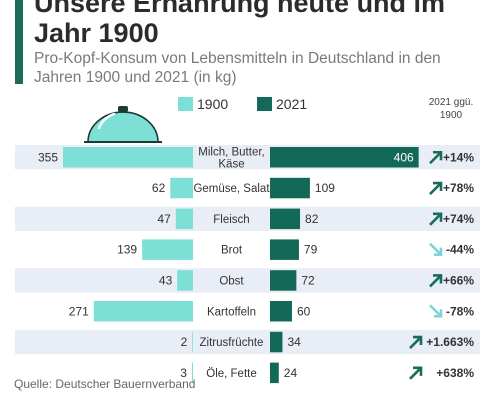  Describe the element at coordinates (458, 157) in the screenshot. I see `change-label: +14%` at that location.